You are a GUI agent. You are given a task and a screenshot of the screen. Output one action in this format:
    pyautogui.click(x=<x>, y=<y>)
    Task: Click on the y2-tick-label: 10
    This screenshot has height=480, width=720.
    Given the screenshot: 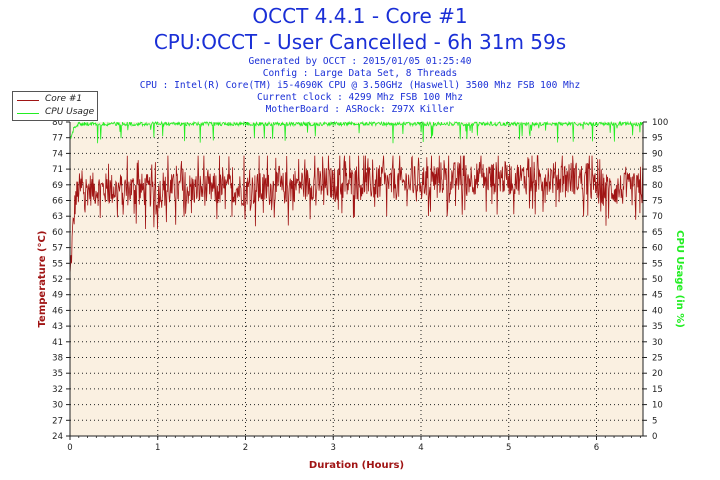 What is the action you would take?
    pyautogui.click(x=657, y=406)
    